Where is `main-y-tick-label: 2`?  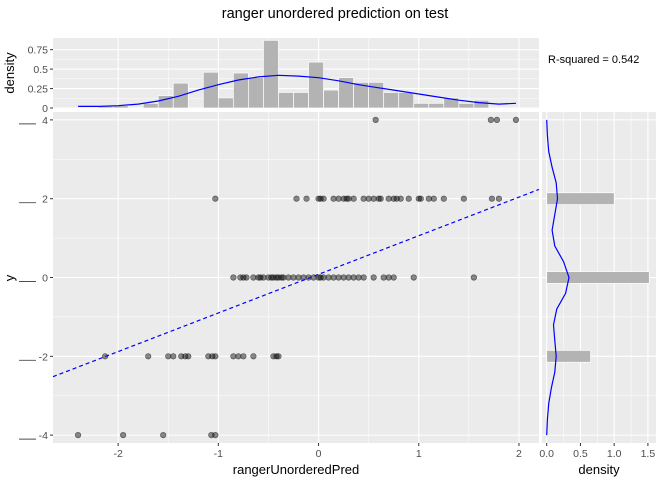 main-y-tick-label: 2 is located at coordinates (45, 200).